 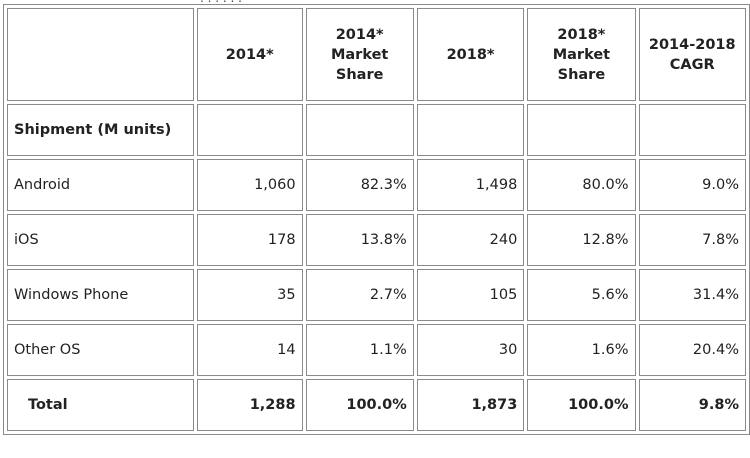 I want to click on value-cell: 5.6%, so click(x=581, y=295).